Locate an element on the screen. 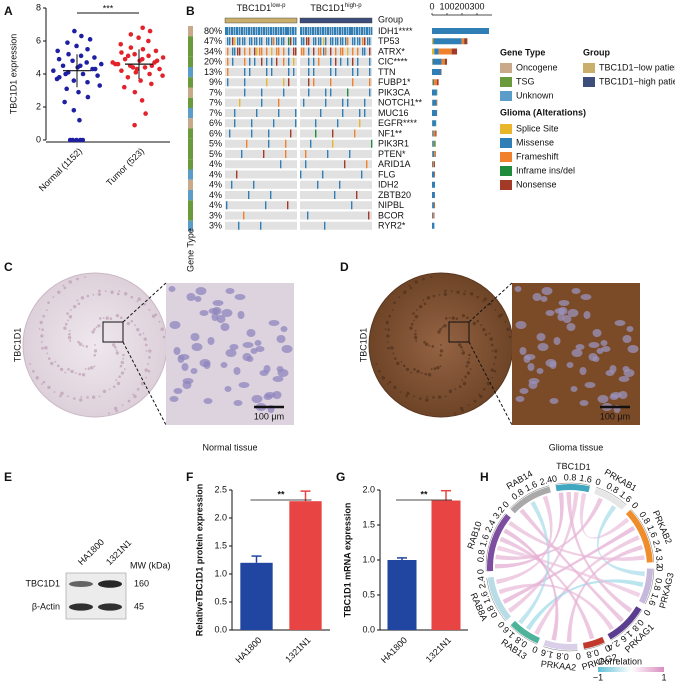  group-sup: high-p is located at coordinates (353, 6).